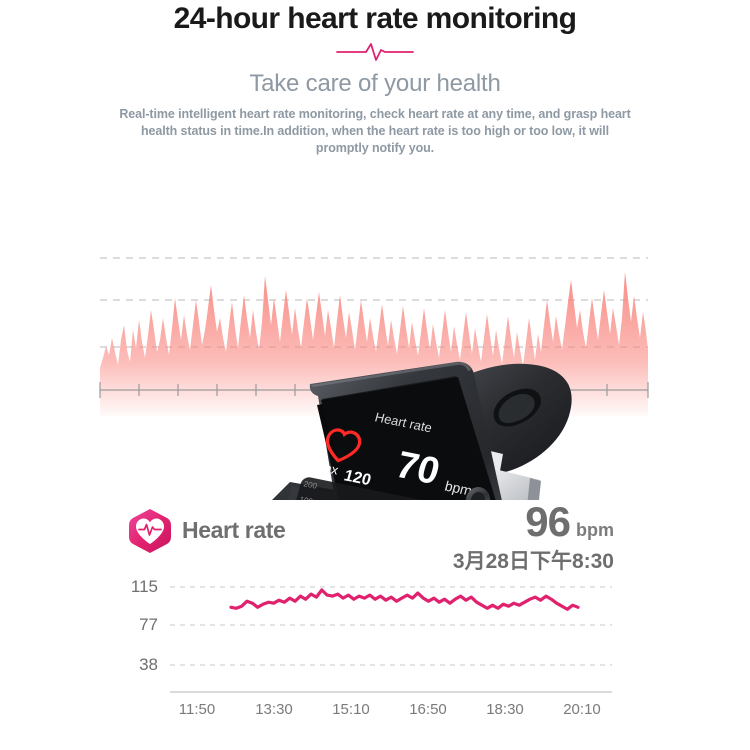  Describe the element at coordinates (197, 709) in the screenshot. I see `x-tick-label: 11:50` at that location.